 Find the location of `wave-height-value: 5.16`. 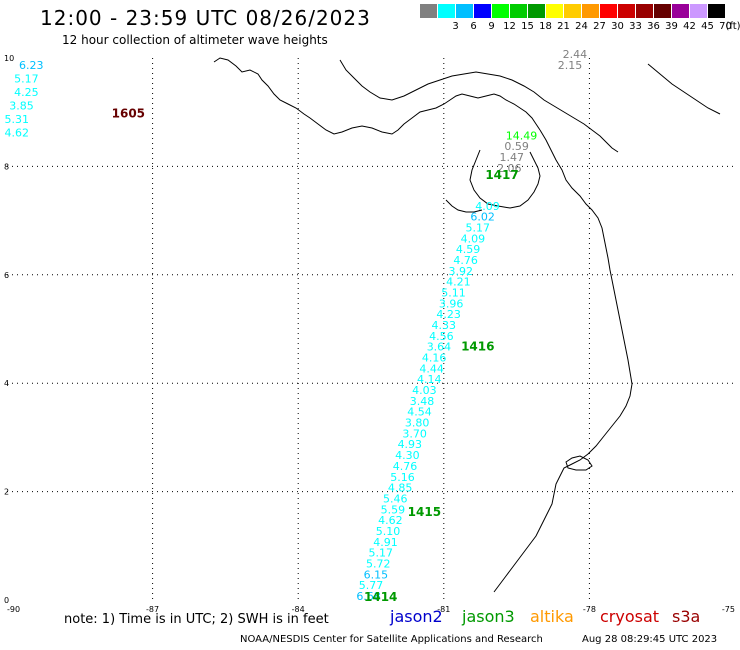

wave-height-value: 5.16 is located at coordinates (402, 477).